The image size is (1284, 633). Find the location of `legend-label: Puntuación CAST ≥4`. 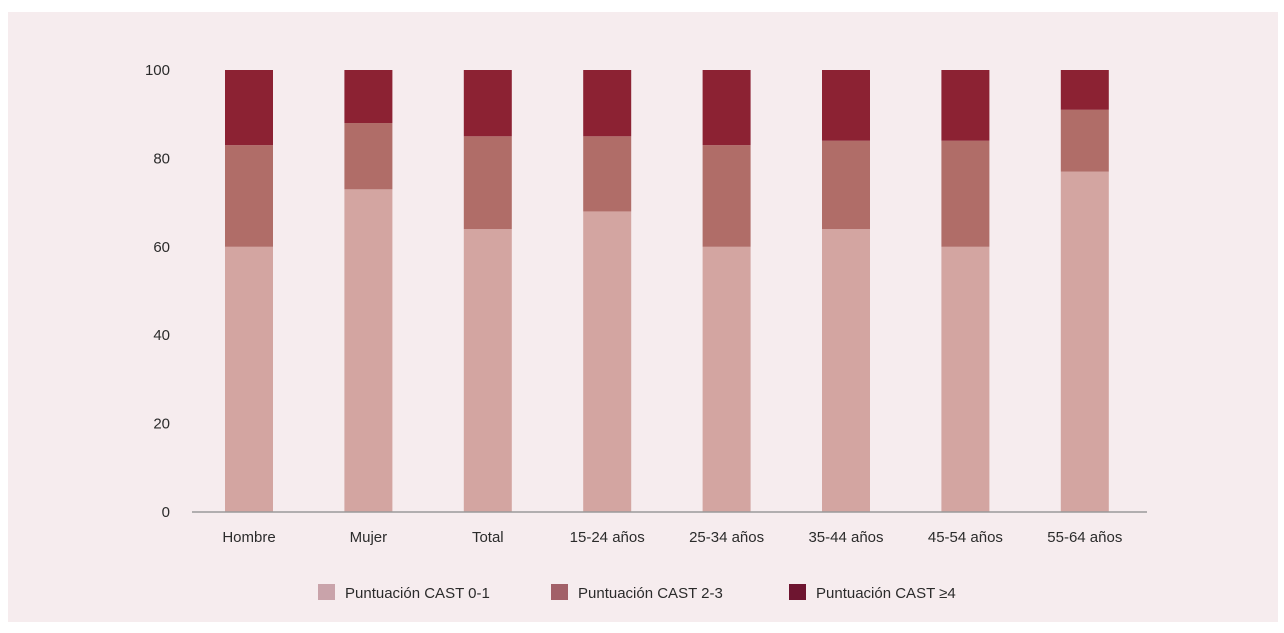

legend-label: Puntuación CAST ≥4 is located at coordinates (886, 593).